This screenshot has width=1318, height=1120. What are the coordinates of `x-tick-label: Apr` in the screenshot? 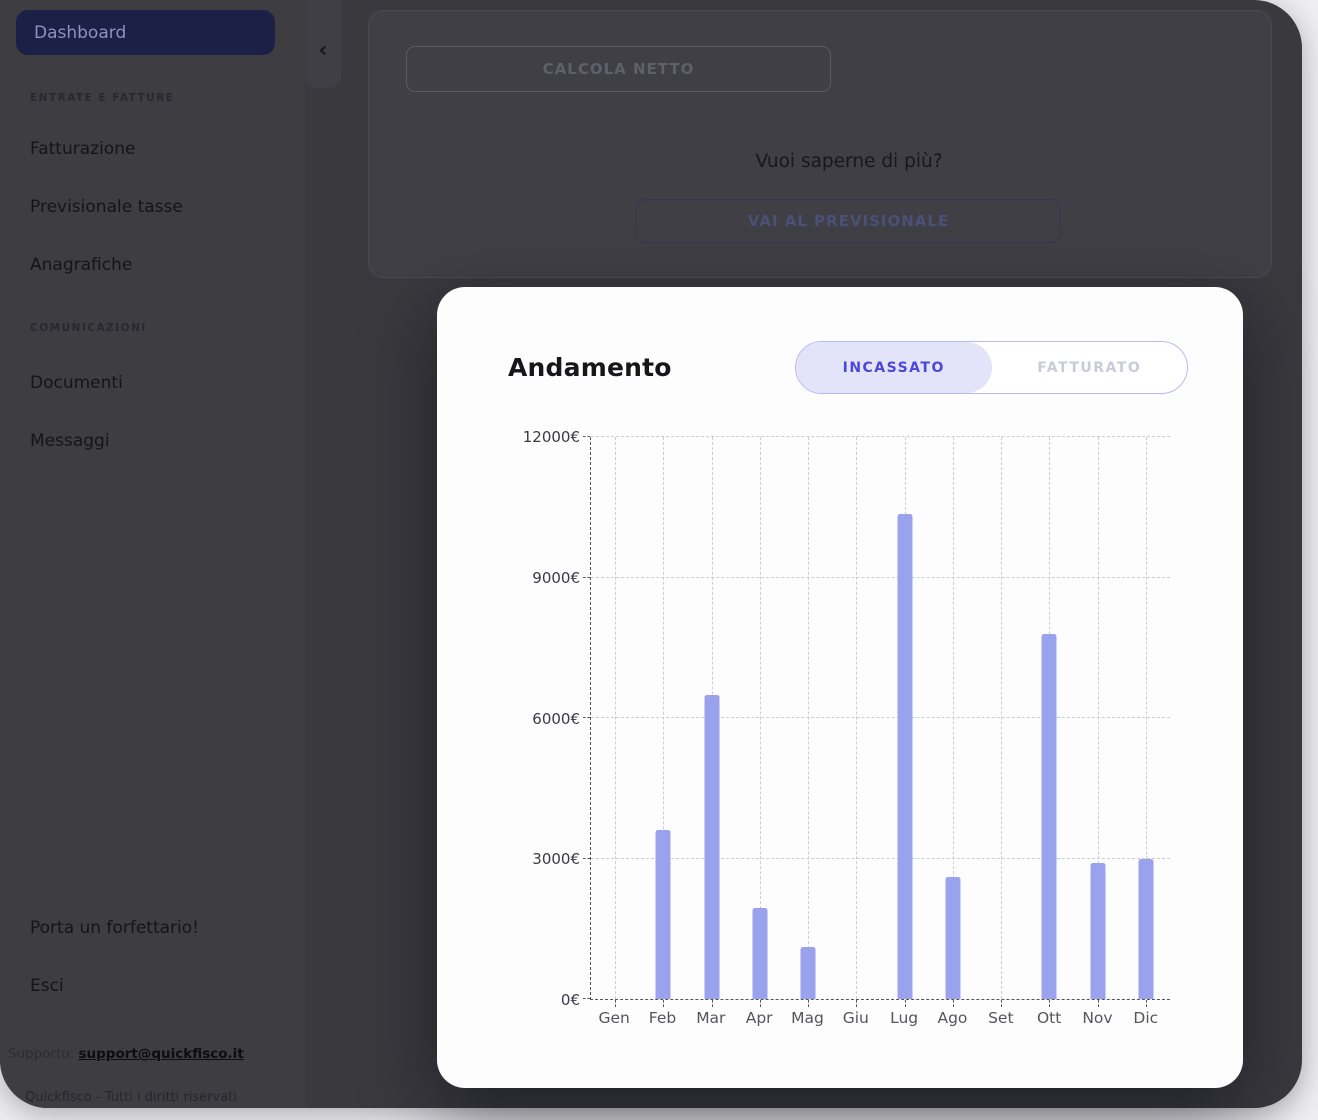 It's located at (759, 1018).